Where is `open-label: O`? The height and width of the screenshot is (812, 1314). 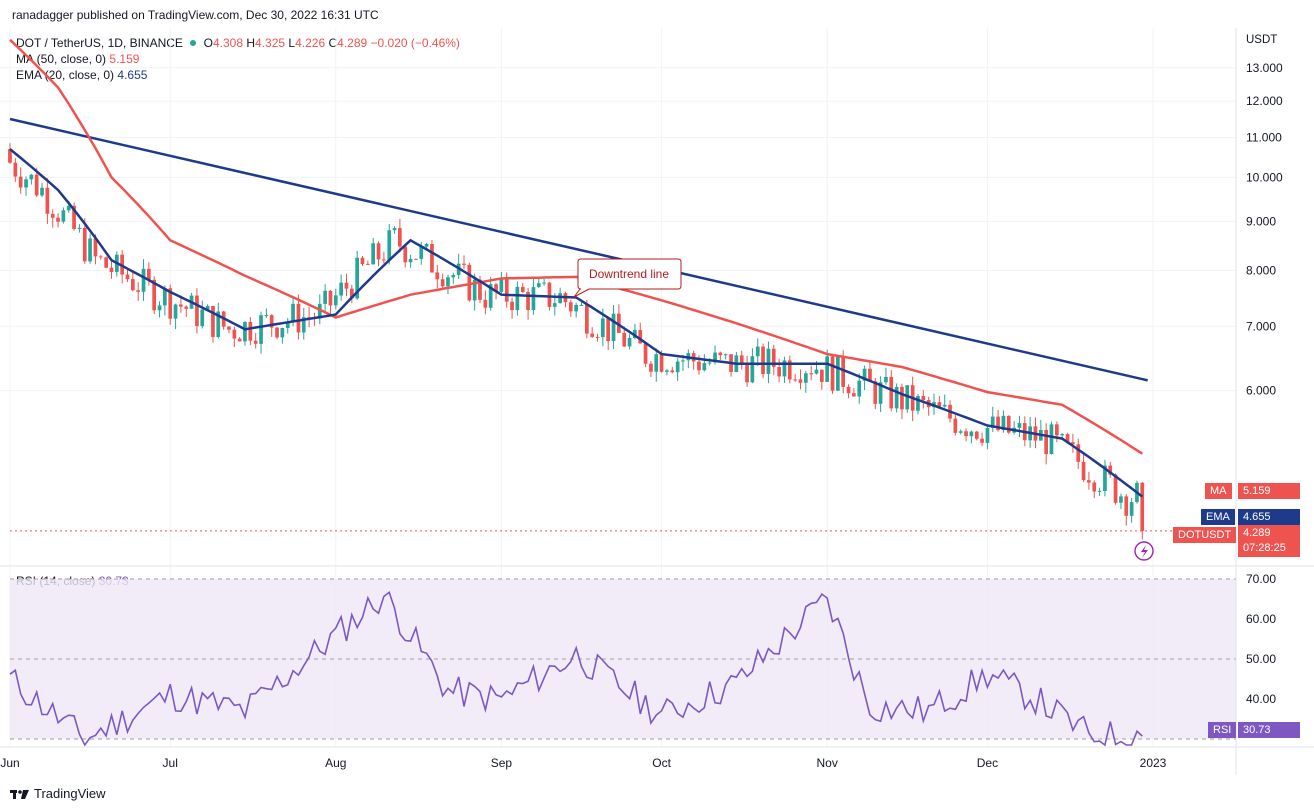
open-label: O is located at coordinates (208, 43).